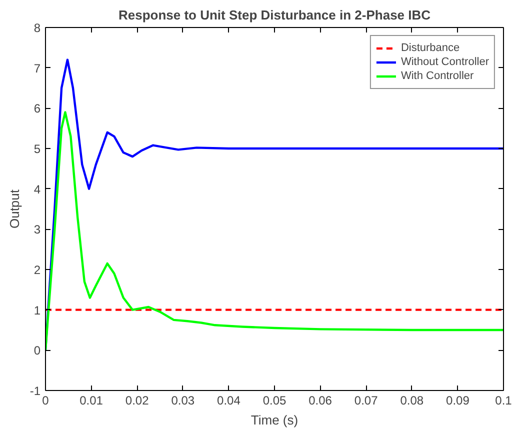 The image size is (517, 430). I want to click on x-tick-label: 0.05, so click(274, 401).